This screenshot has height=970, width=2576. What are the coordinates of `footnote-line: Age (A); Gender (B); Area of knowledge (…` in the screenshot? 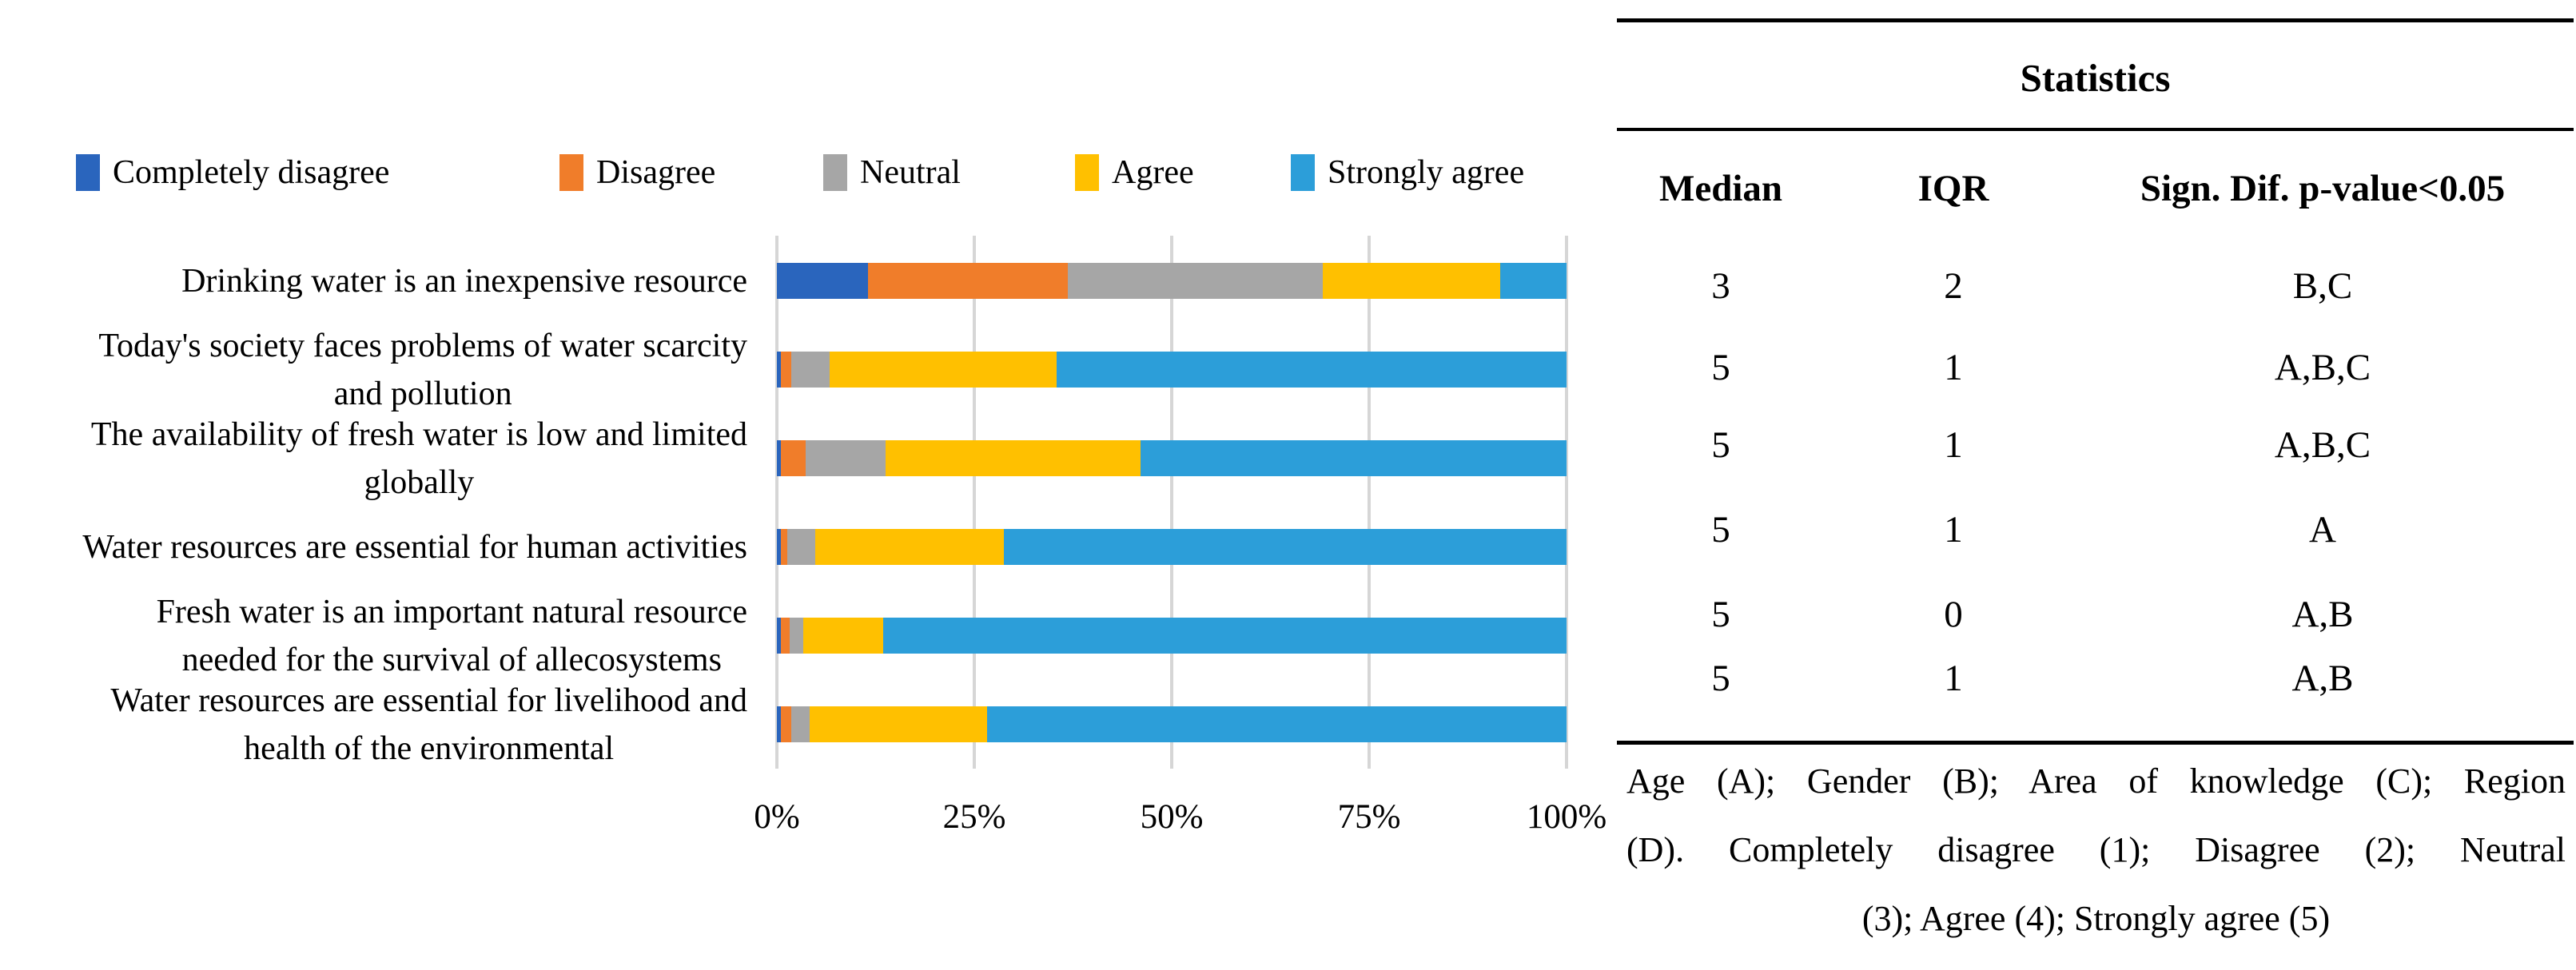 It's located at (2096, 781).